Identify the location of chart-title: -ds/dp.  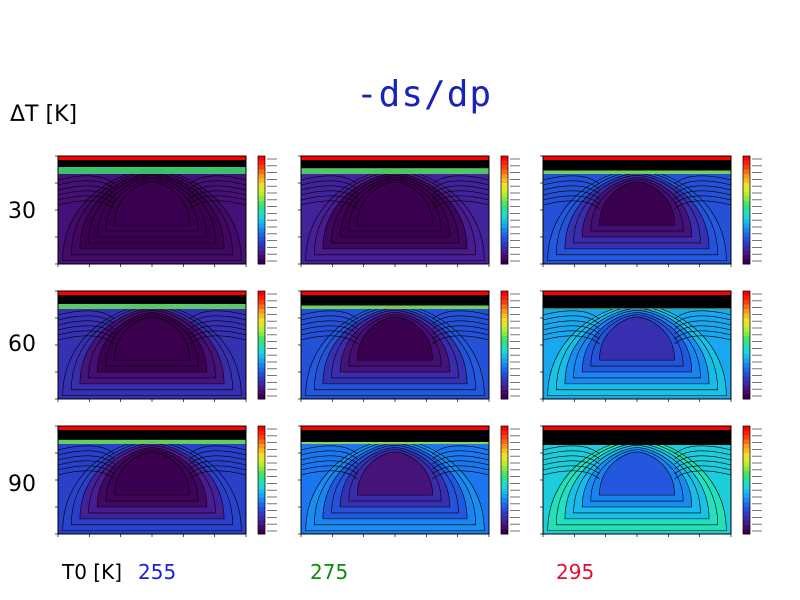
(424, 94).